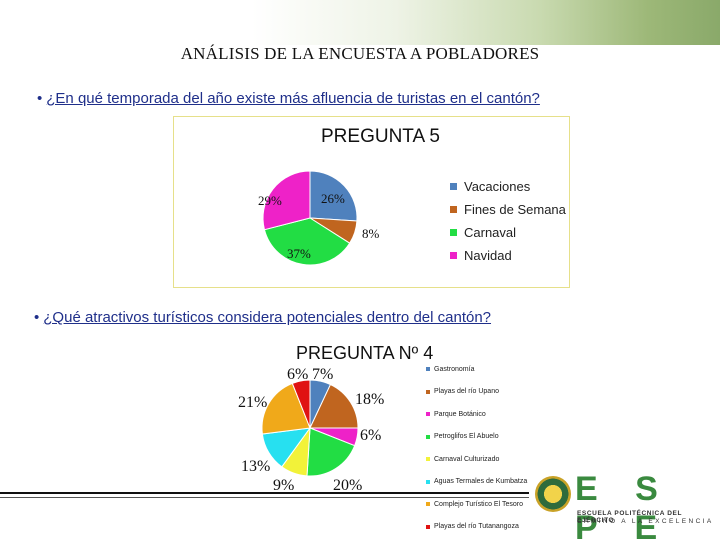  I want to click on chart-2-data-label-3: 6%, so click(371, 435).